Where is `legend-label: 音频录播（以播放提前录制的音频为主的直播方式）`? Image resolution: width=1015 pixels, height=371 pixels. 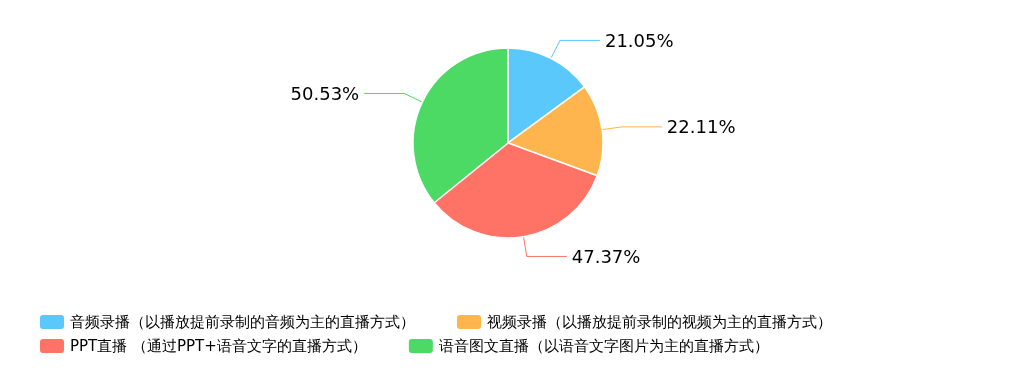 legend-label: 音频录播（以播放提前录制的音频为主的直播方式） is located at coordinates (242, 322).